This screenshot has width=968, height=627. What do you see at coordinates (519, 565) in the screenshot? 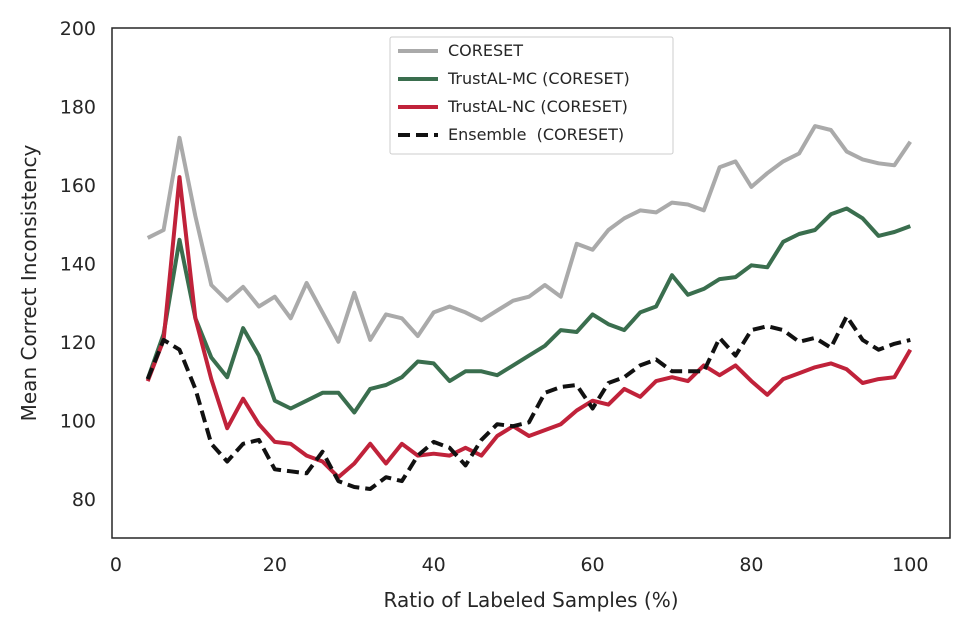
I see `x-axis-ticks: 0 20 40 60 80 100` at bounding box center [519, 565].